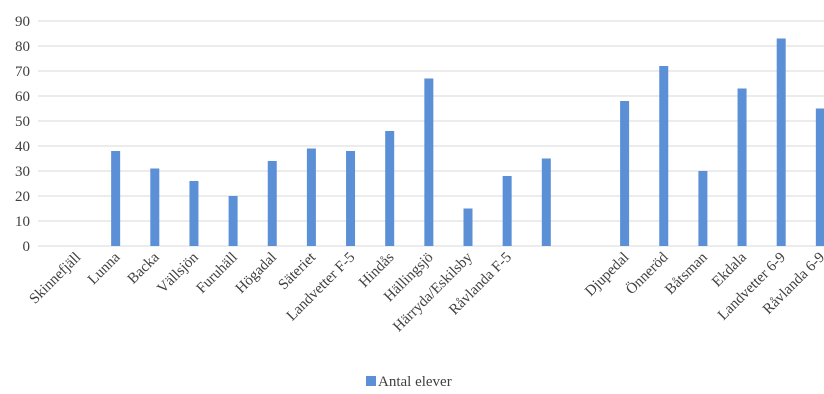 The image size is (824, 394). I want to click on x-tick-label: Lunna, so click(104, 268).